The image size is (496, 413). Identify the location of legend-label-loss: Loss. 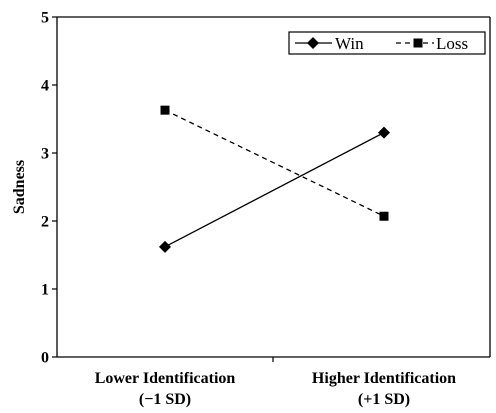
(452, 43).